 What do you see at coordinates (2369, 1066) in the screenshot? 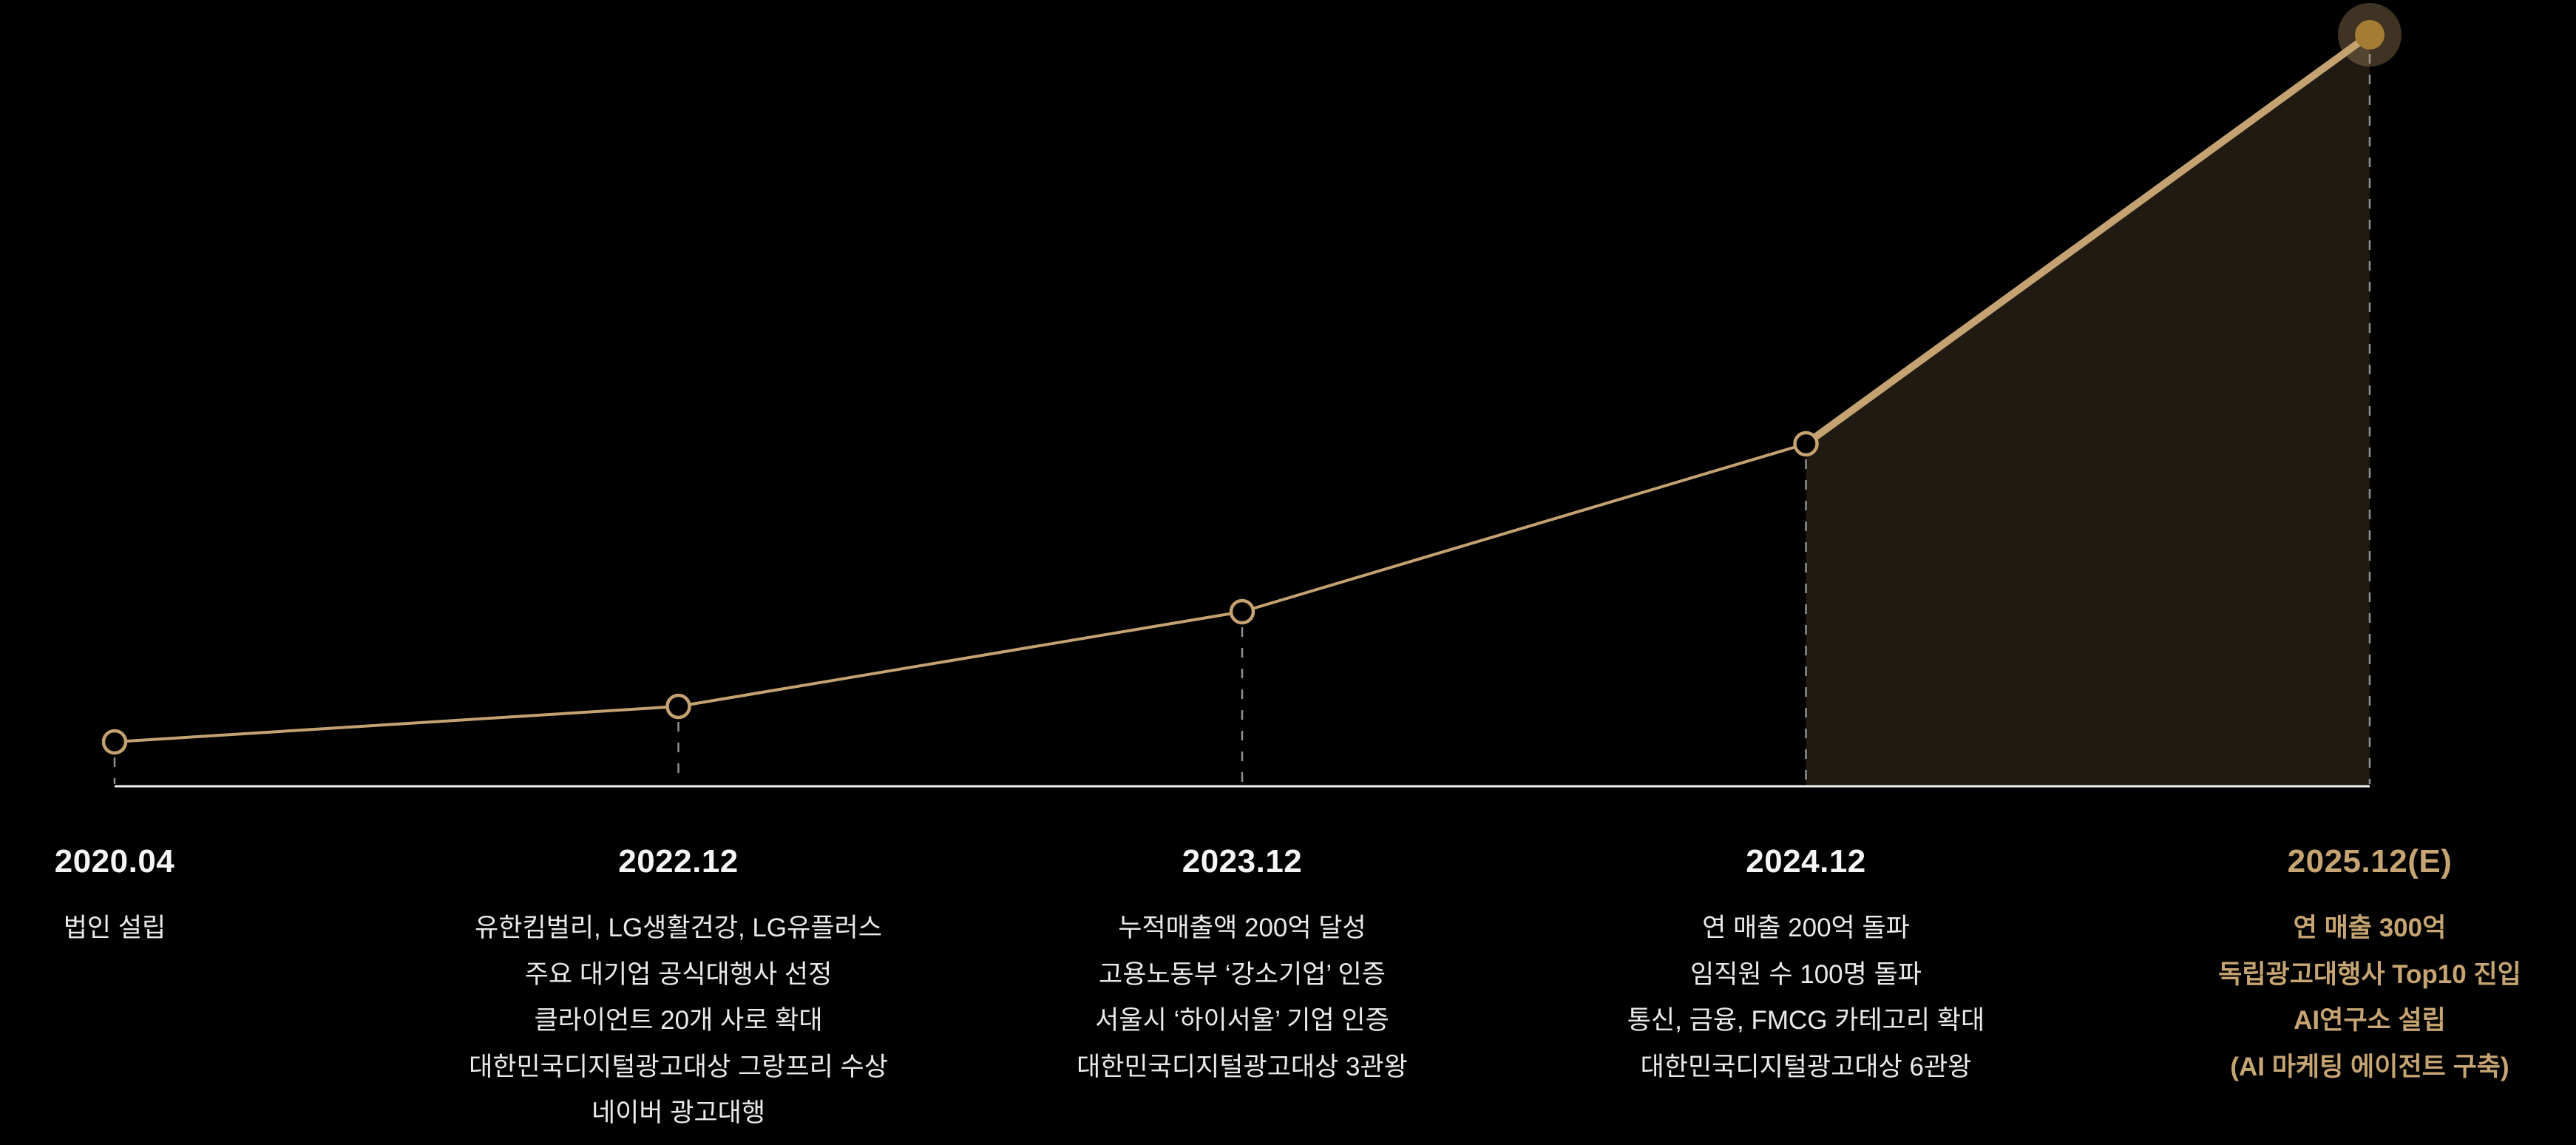
I see `description-line: (AI 마케팅 에이전트 구축)` at bounding box center [2369, 1066].